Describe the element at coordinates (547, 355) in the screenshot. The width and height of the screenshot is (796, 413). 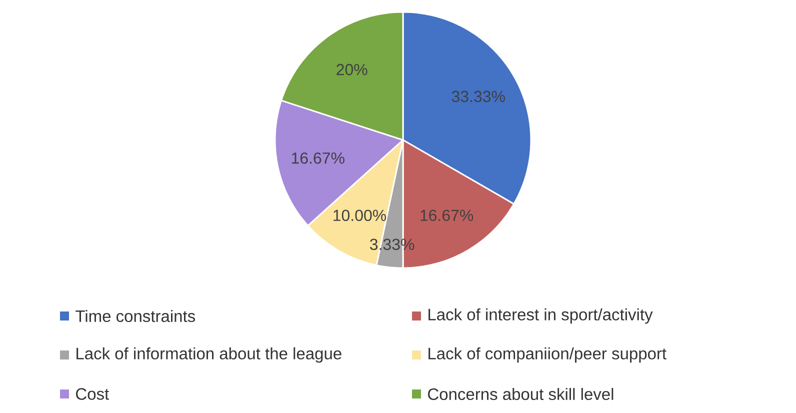
I see `legend-label: Lack of companiion/peer support` at that location.